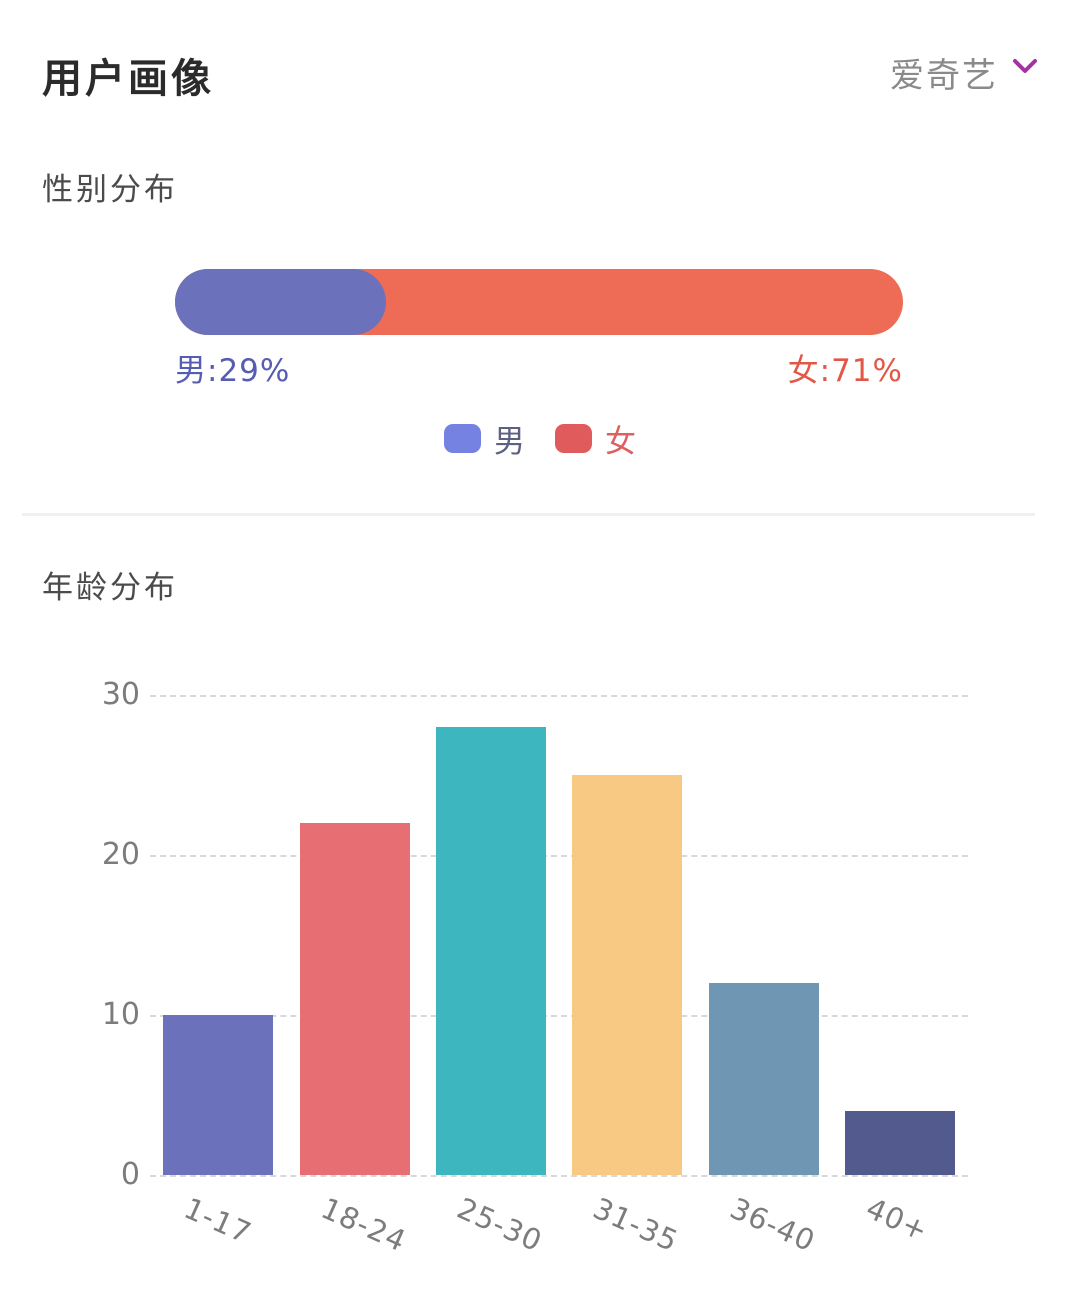  Describe the element at coordinates (499, 1225) in the screenshot. I see `x-axis-label-25-30: 25-30` at that location.